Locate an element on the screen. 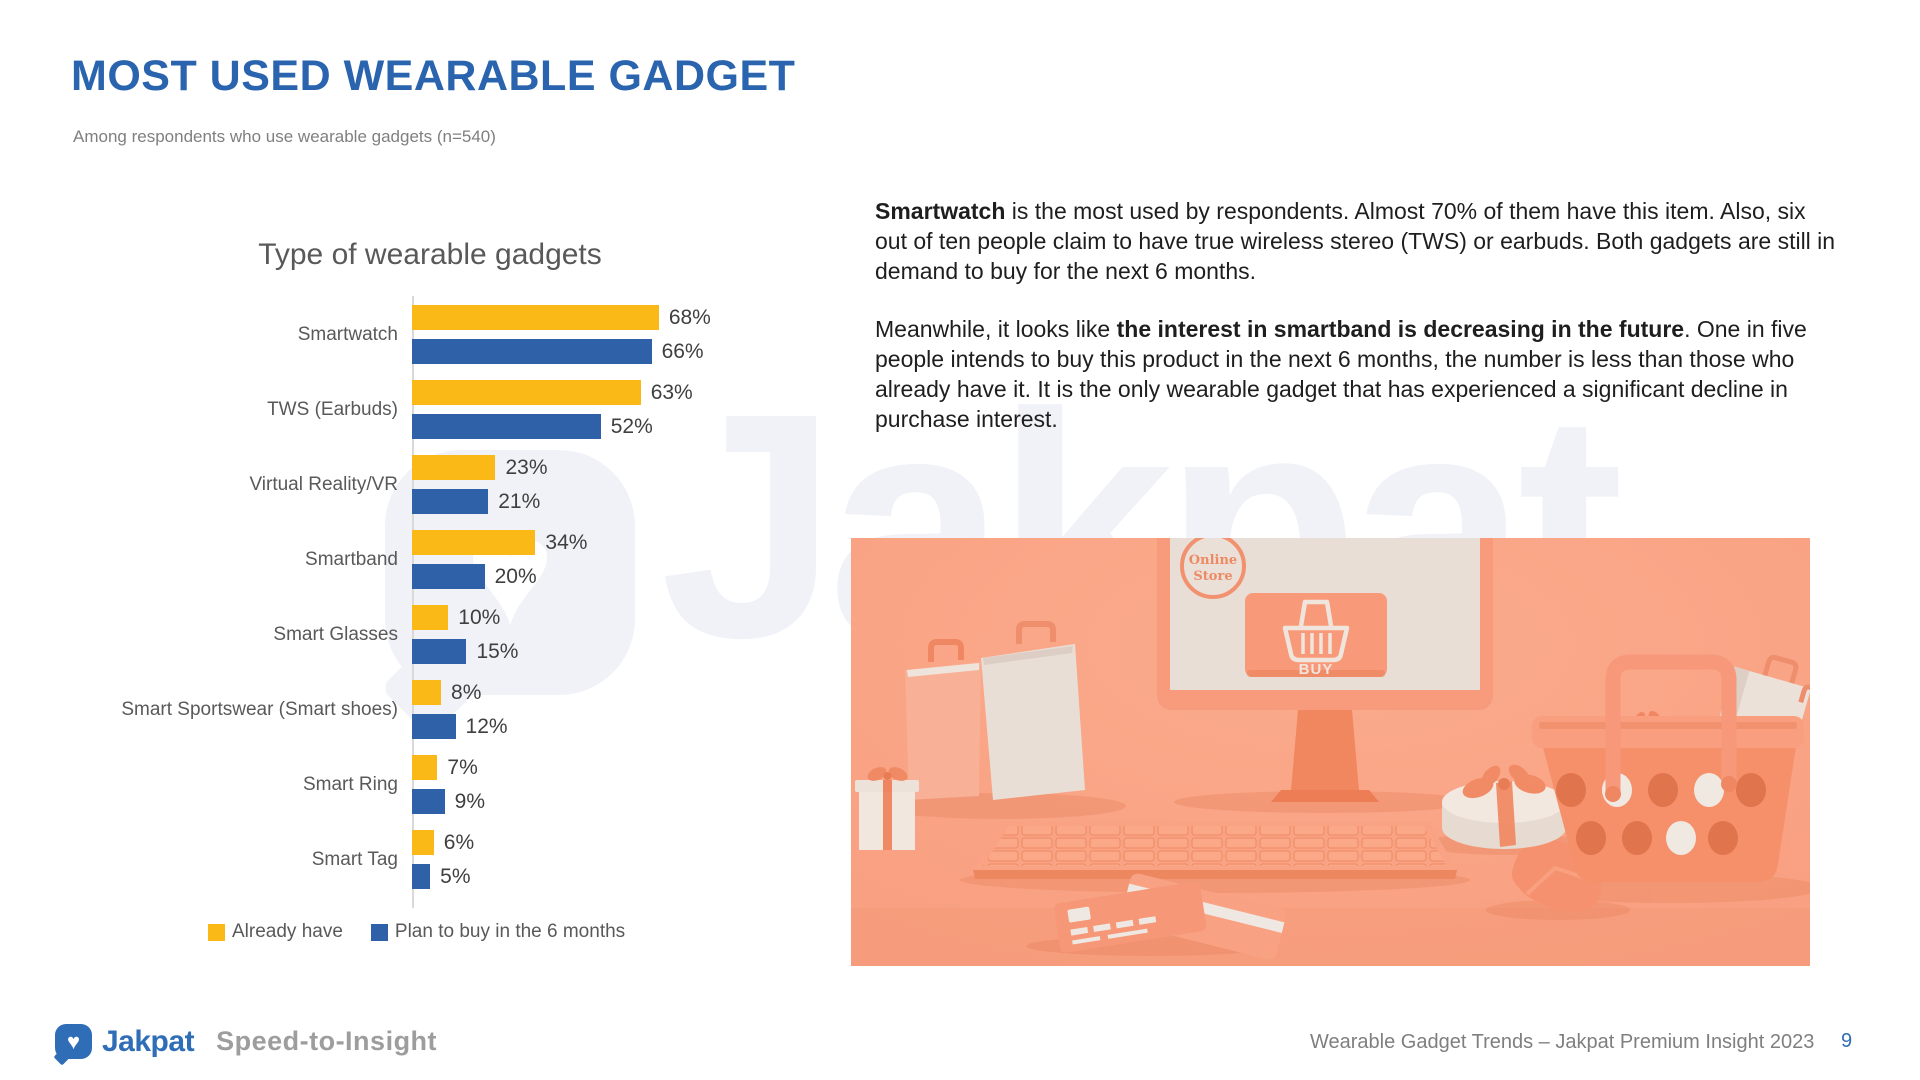 This screenshot has height=1080, width=1920. legend-item-already-have: Already have is located at coordinates (275, 932).